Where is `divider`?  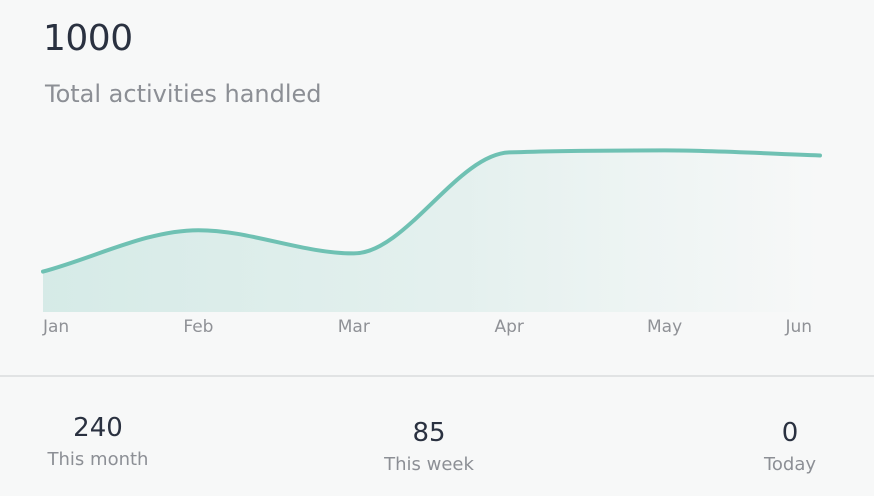
divider is located at coordinates (437, 376).